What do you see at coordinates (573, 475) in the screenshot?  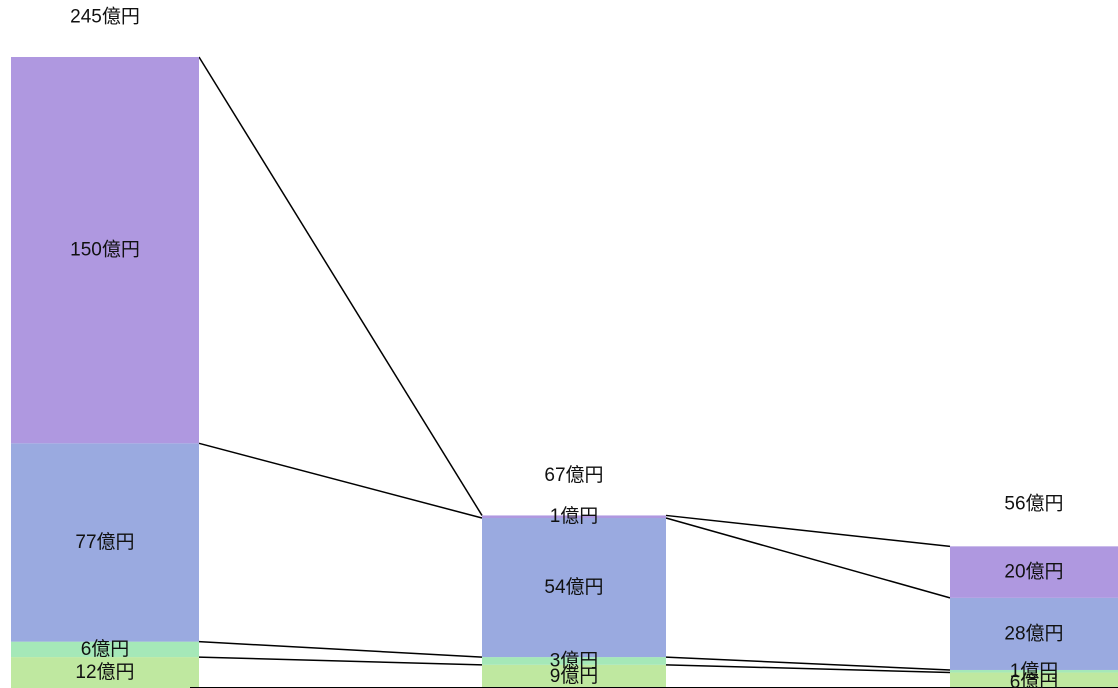 I see `total-label-1: 67億円` at bounding box center [573, 475].